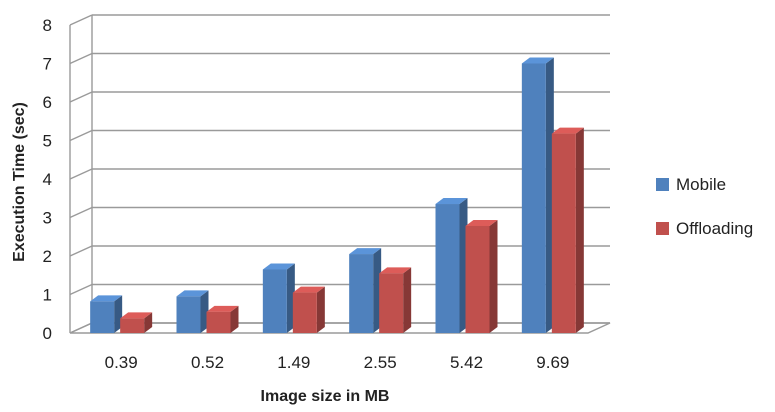 The height and width of the screenshot is (412, 775). I want to click on bar-mobile-1.49, so click(278, 298).